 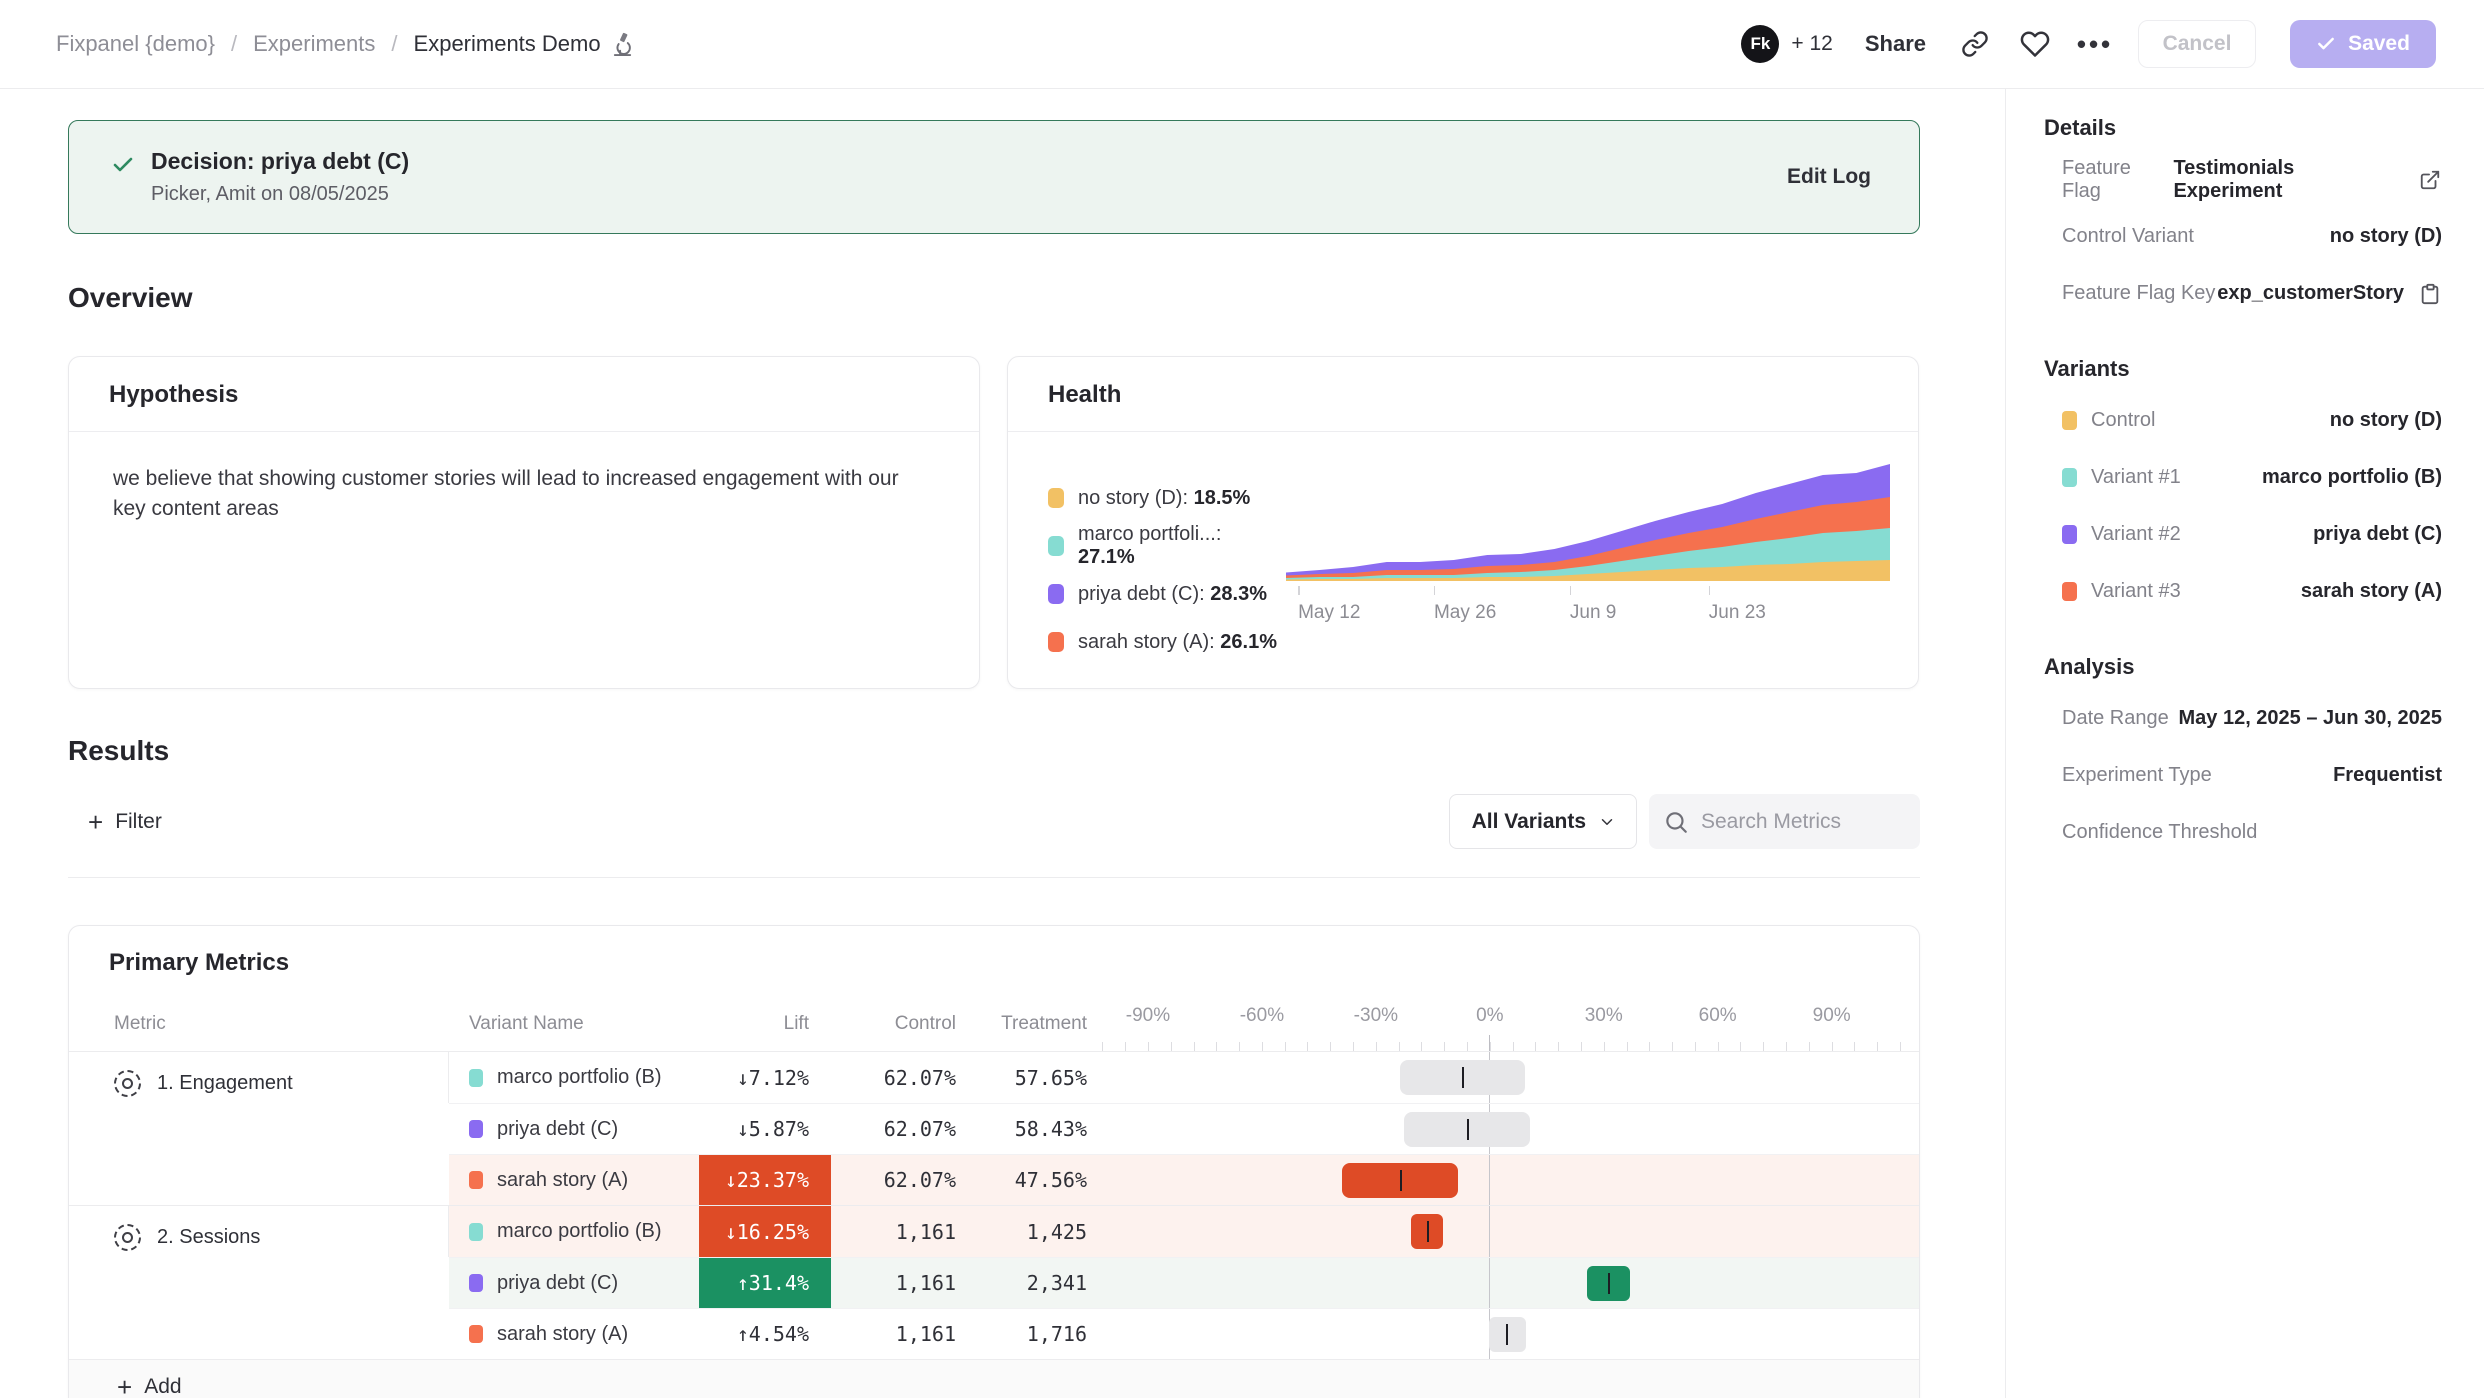 What do you see at coordinates (2069, 420) in the screenshot?
I see `variant-swatch` at bounding box center [2069, 420].